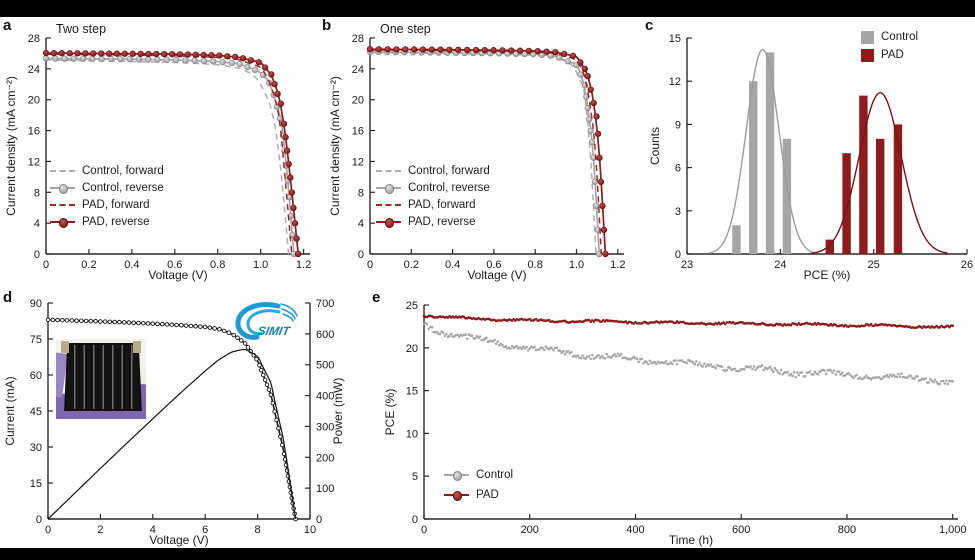  What do you see at coordinates (325, 489) in the screenshot?
I see `svg-text: 100` at bounding box center [325, 489].